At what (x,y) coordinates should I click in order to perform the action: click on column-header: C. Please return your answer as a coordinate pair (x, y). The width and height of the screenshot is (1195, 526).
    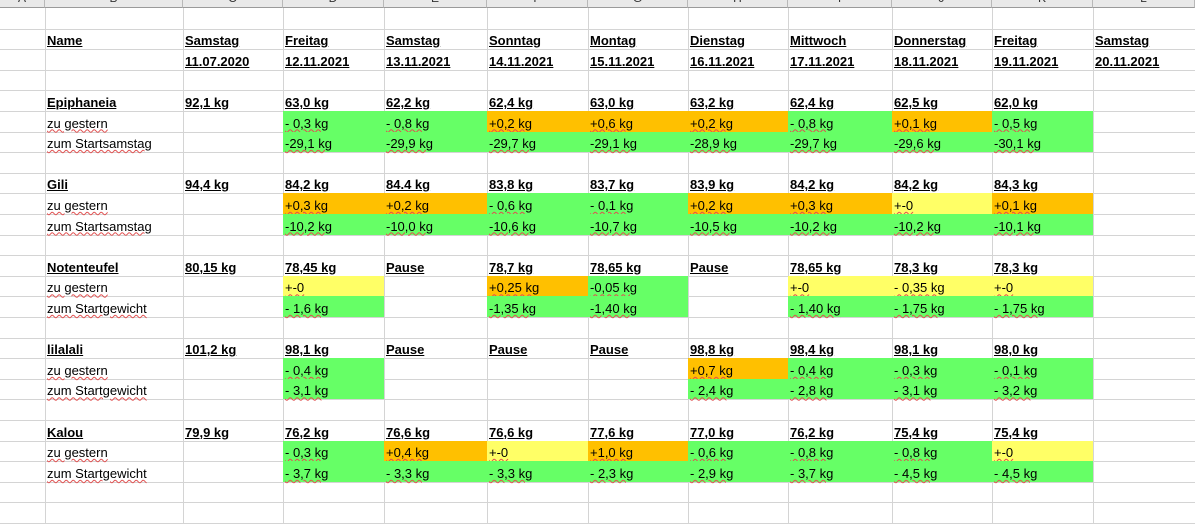
    Looking at the image, I should click on (233, 4).